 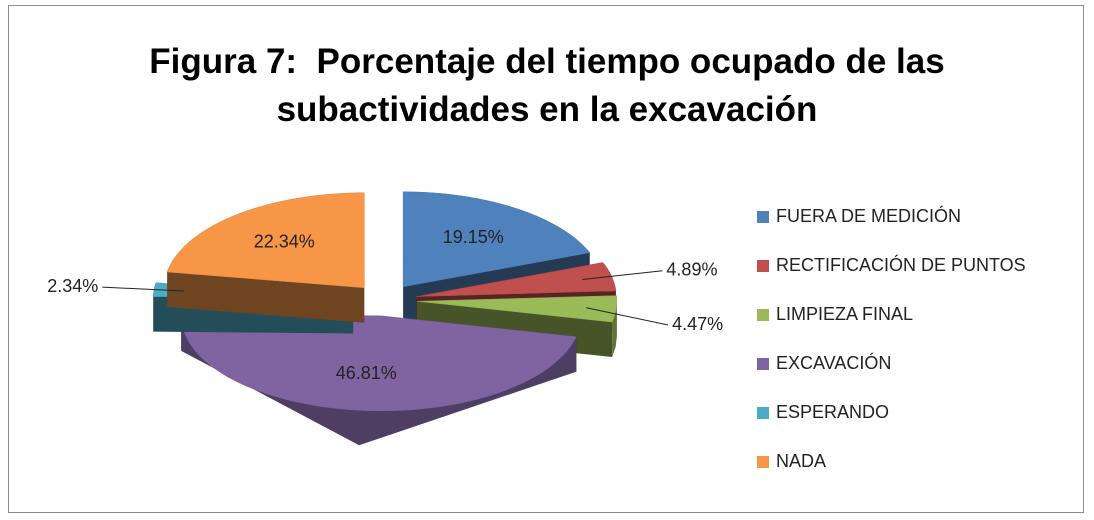 What do you see at coordinates (833, 362) in the screenshot?
I see `legend-label: EXCAVACIÓN` at bounding box center [833, 362].